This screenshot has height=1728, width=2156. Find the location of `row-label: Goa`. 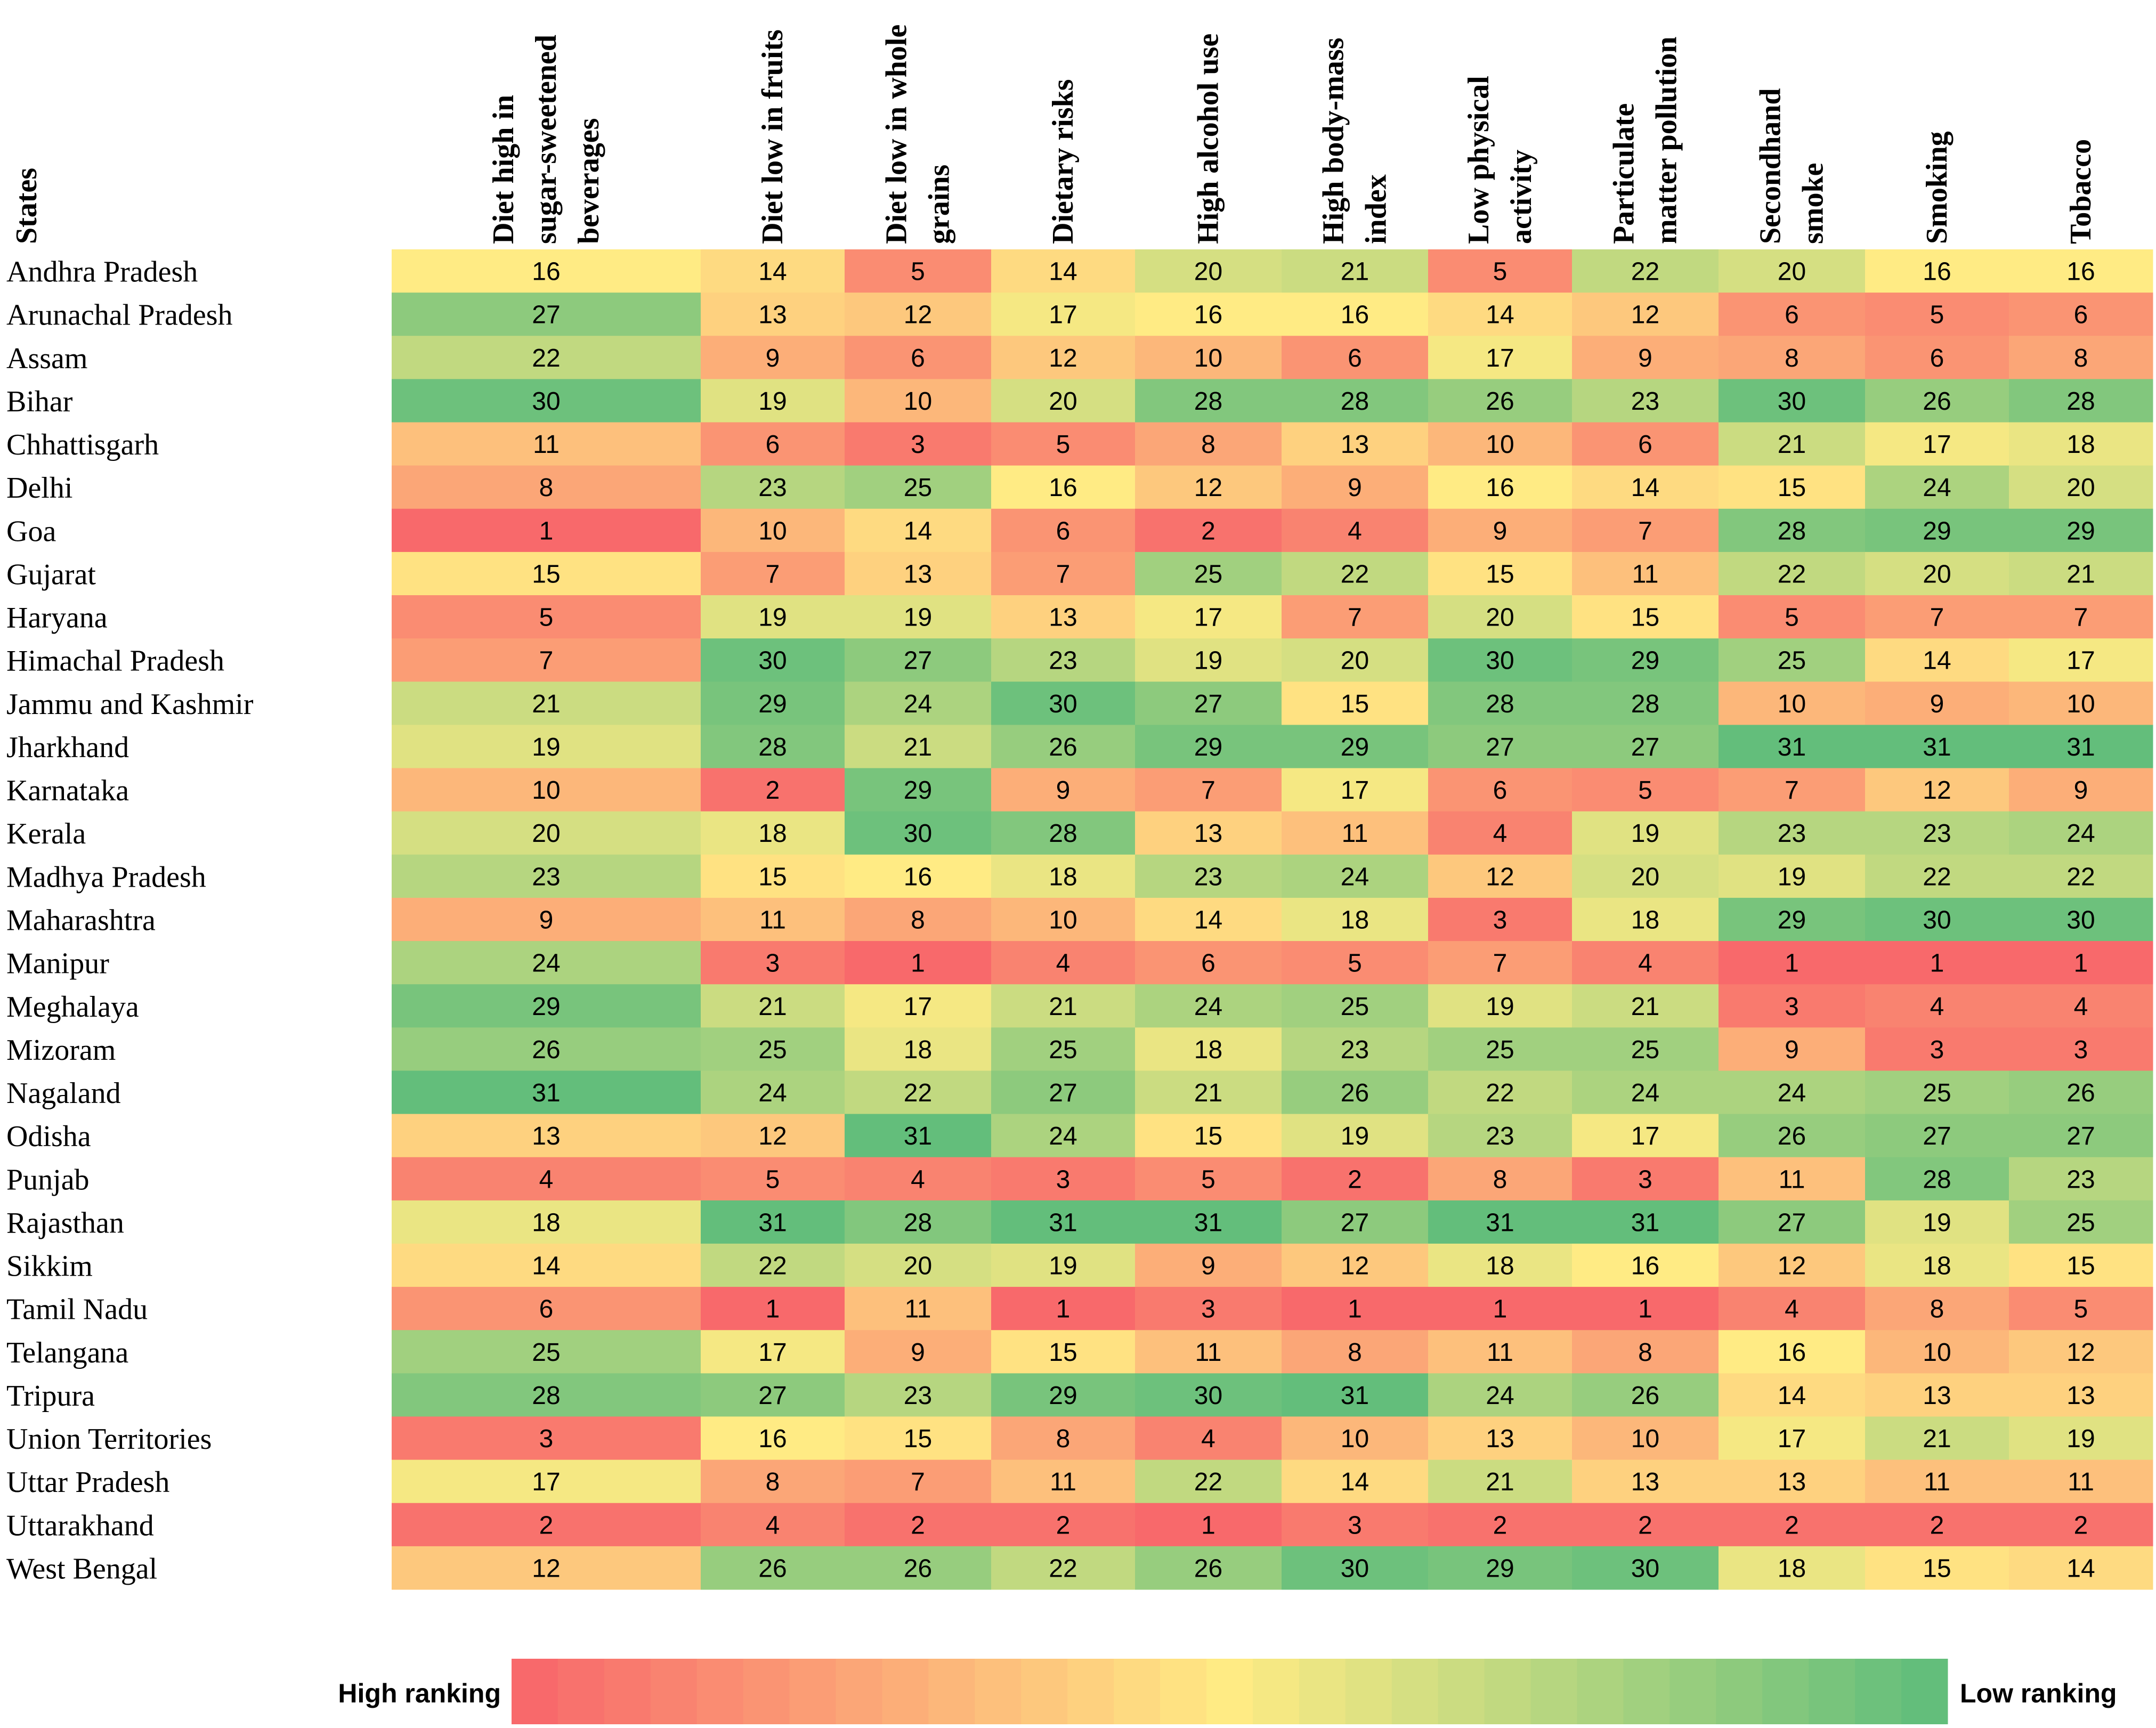

row-label: Goa is located at coordinates (31, 531).